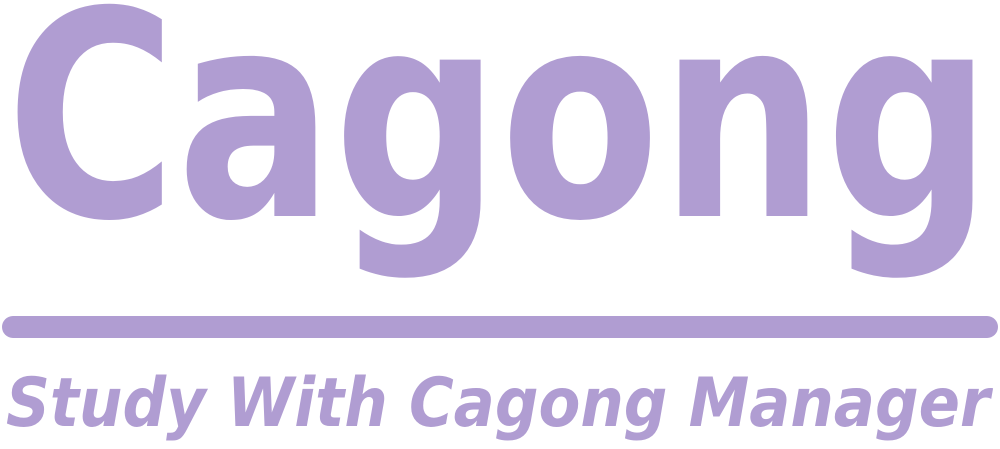  What do you see at coordinates (500, 327) in the screenshot?
I see `divider-bar` at bounding box center [500, 327].